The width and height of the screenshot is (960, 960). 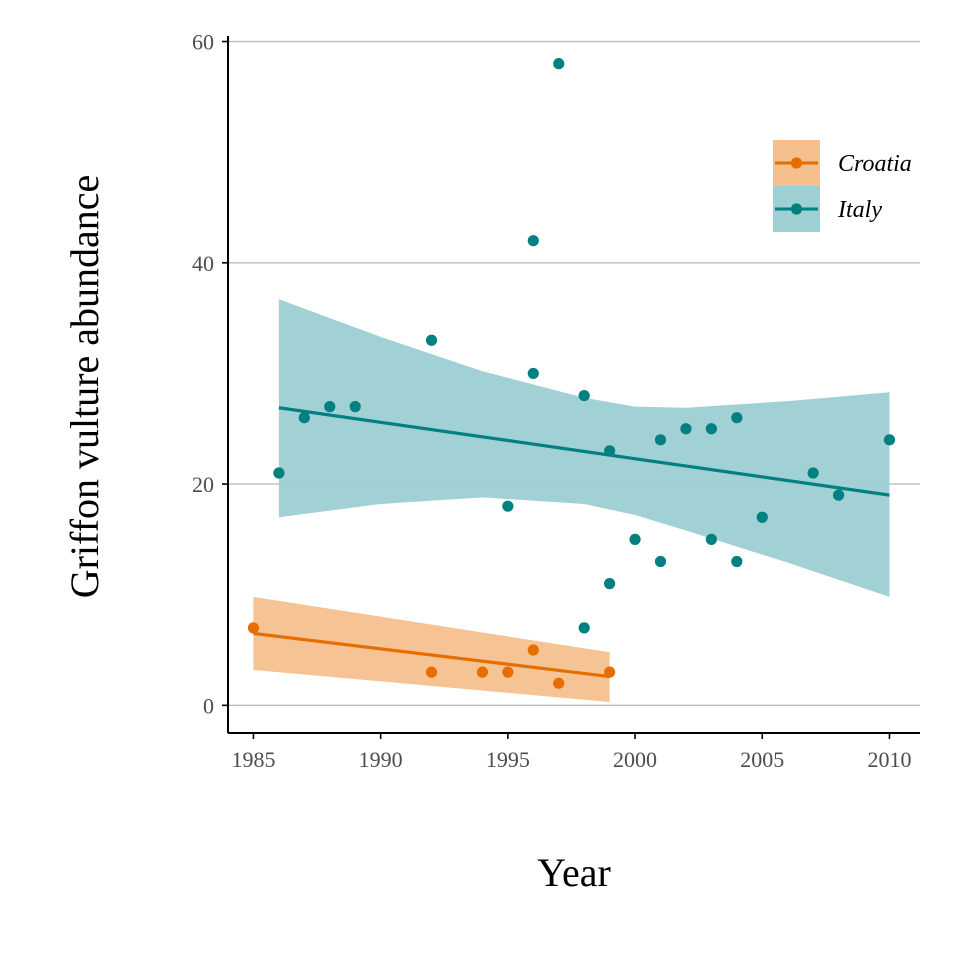 What do you see at coordinates (584, 451) in the screenshot?
I see `fit-line-italy` at bounding box center [584, 451].